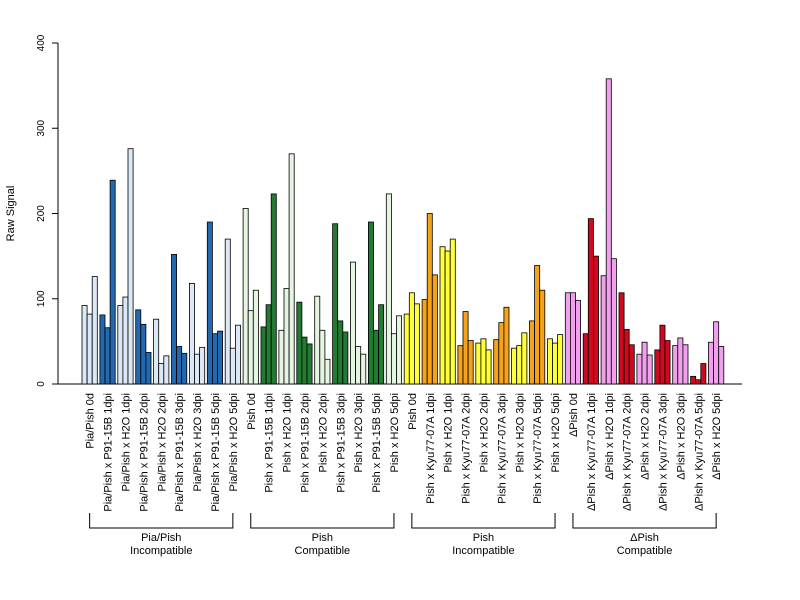 The width and height of the screenshot is (800, 600). I want to click on category-label: Pish x H2O 3dpi, so click(520, 432).